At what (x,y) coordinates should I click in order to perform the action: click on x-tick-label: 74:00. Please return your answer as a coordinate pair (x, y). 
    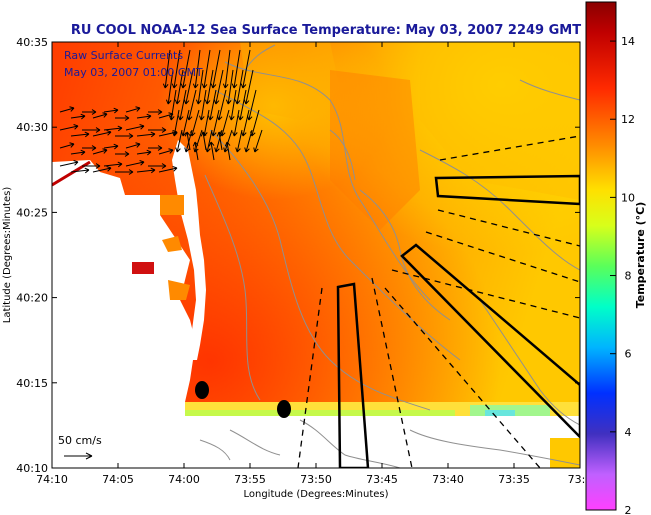
    Looking at the image, I should click on (184, 479).